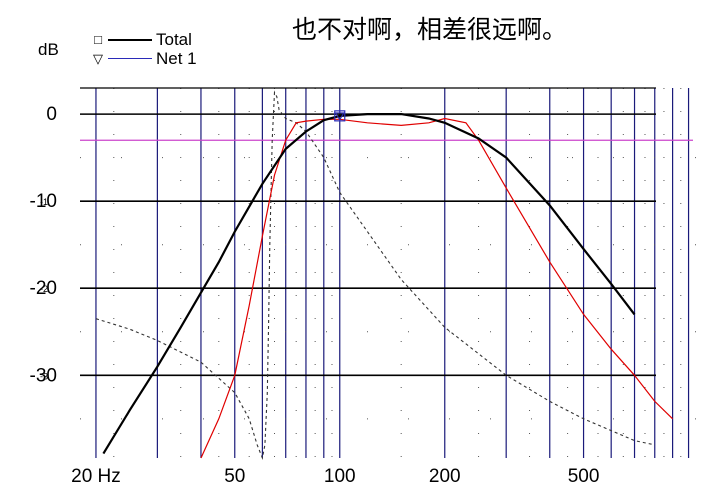 The image size is (709, 499). I want to click on square-marker-icon: □, so click(98, 39).